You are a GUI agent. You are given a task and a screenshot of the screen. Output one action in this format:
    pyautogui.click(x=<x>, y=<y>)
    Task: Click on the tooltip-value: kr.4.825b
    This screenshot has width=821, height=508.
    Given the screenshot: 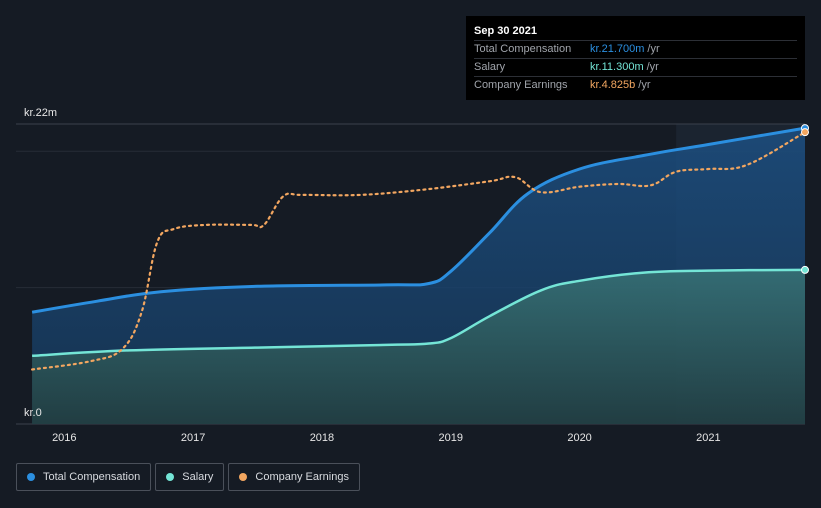 What is the action you would take?
    pyautogui.click(x=613, y=85)
    